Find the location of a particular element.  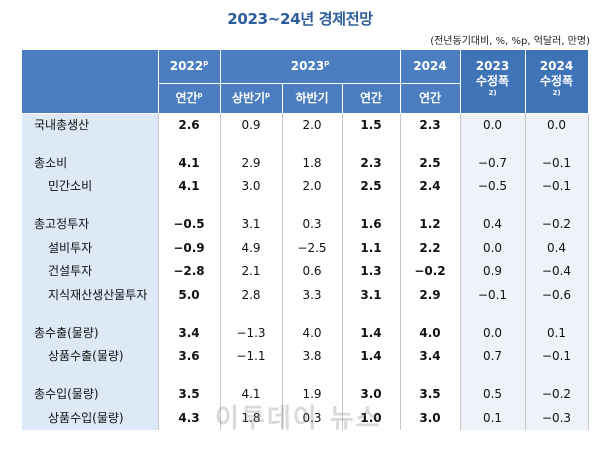

cell-y2024: −0.2 is located at coordinates (430, 271).